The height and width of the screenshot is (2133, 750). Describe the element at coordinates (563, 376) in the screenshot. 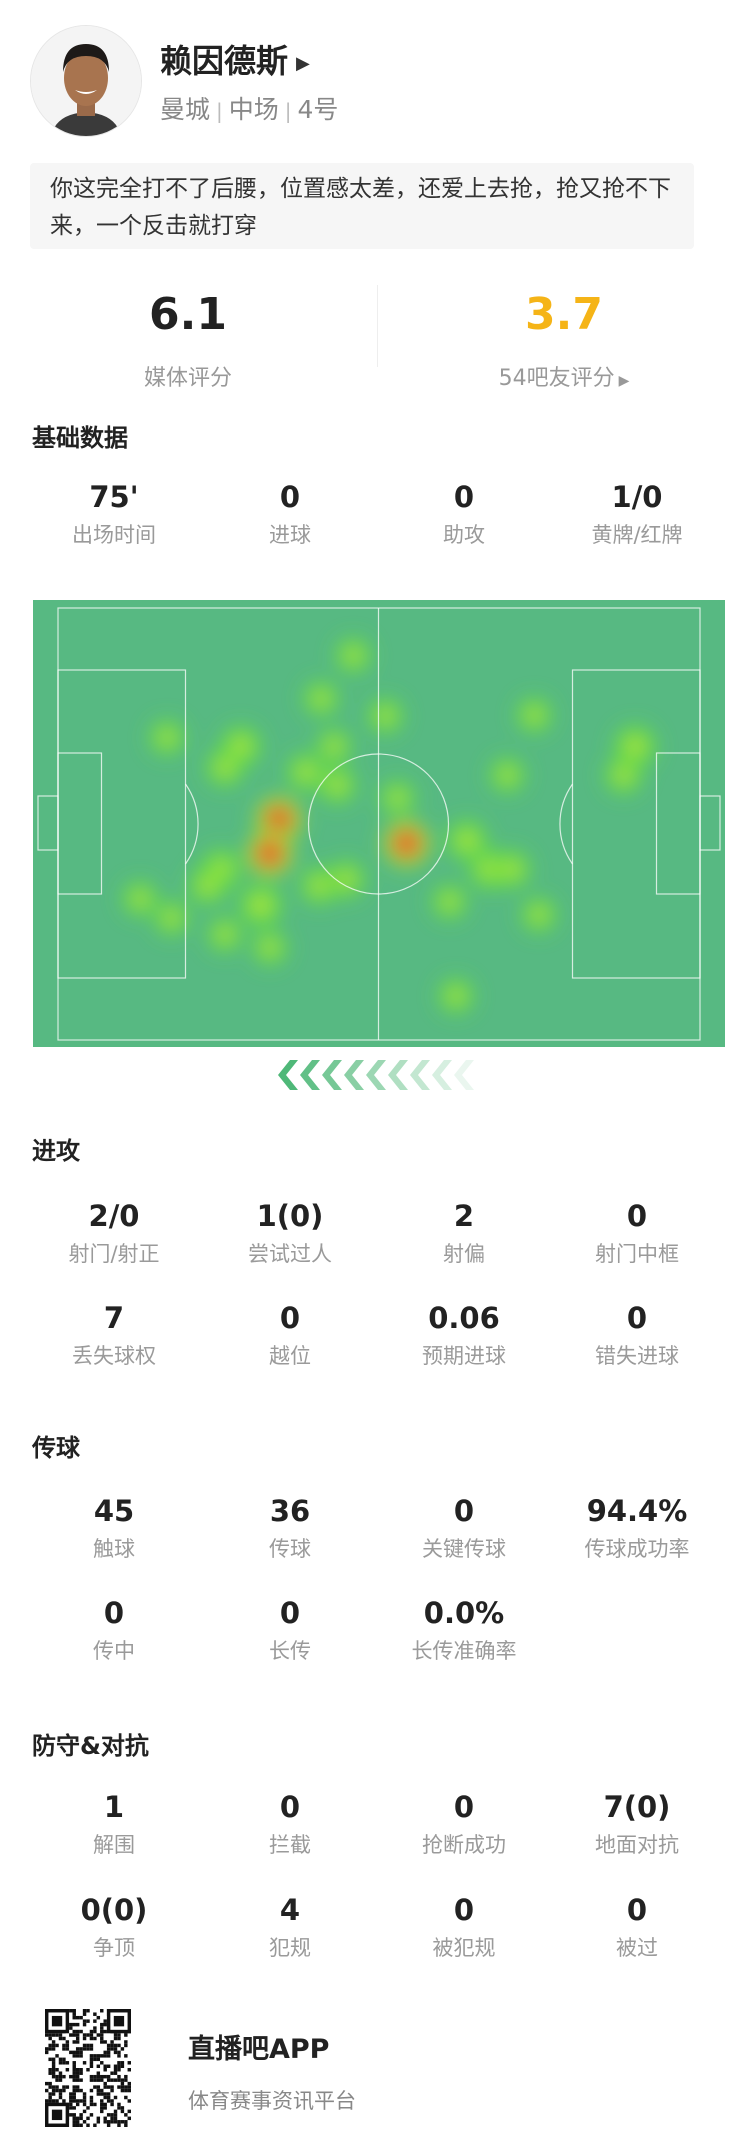

I see `fan-rating-link: 54吧友评分 ▶` at that location.